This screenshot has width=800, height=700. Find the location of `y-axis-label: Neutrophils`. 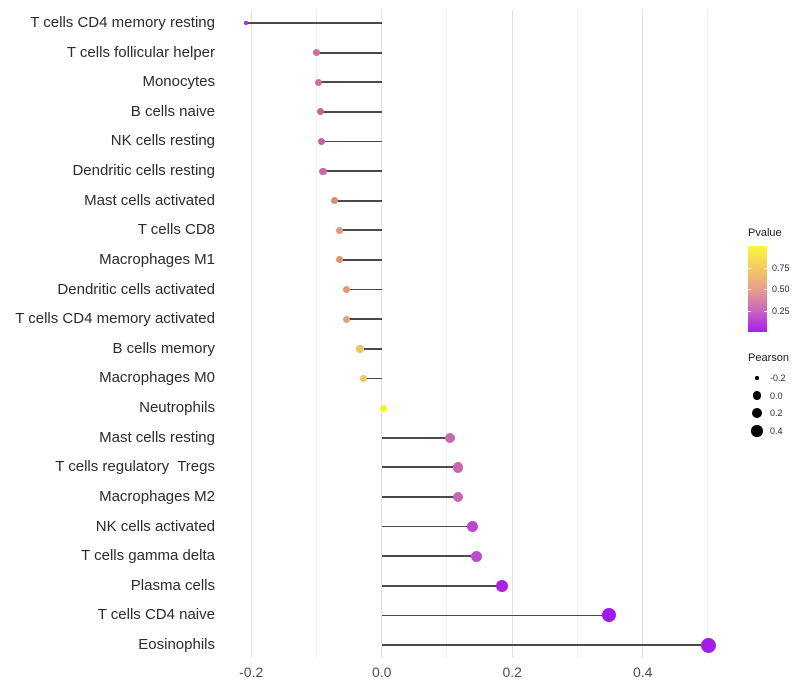

y-axis-label: Neutrophils is located at coordinates (177, 408).